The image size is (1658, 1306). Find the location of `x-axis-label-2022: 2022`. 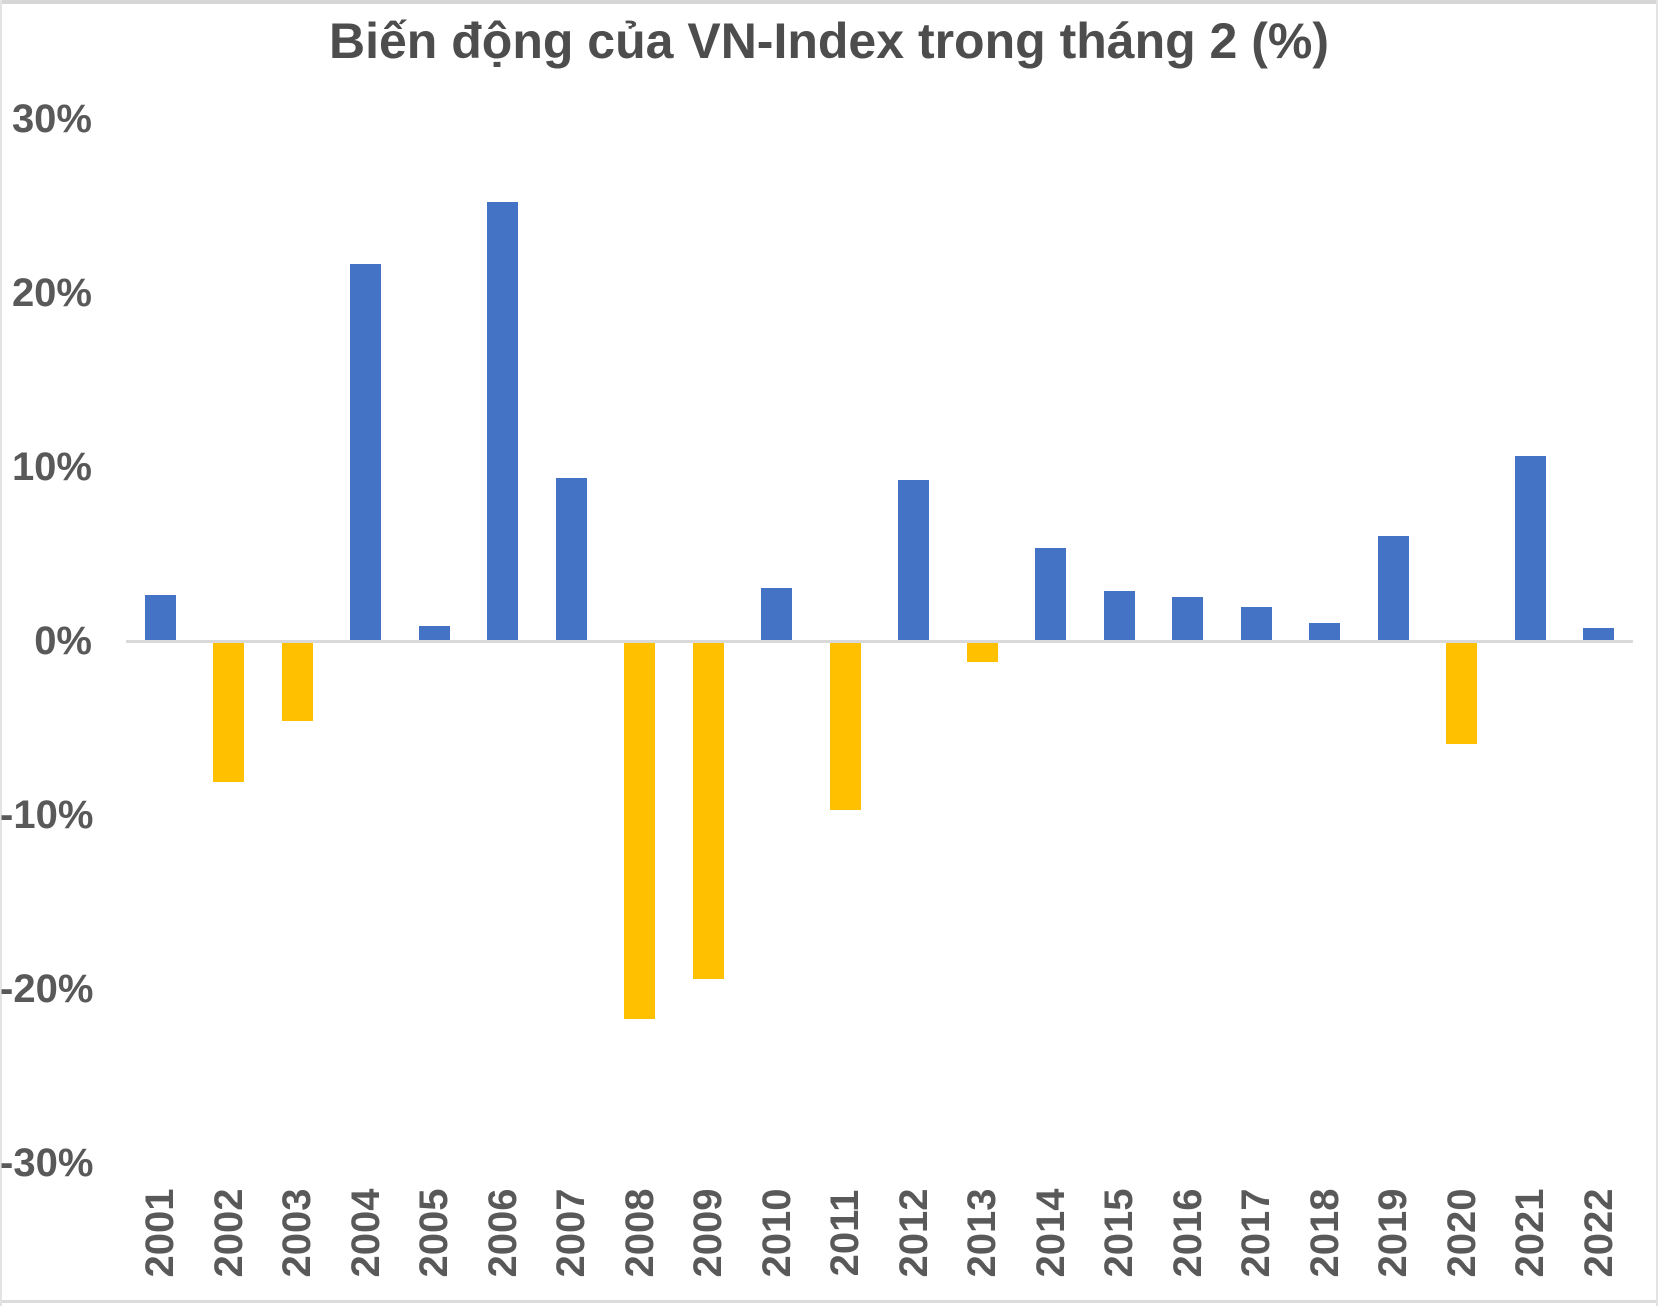

x-axis-label-2022: 2022 is located at coordinates (1598, 1233).